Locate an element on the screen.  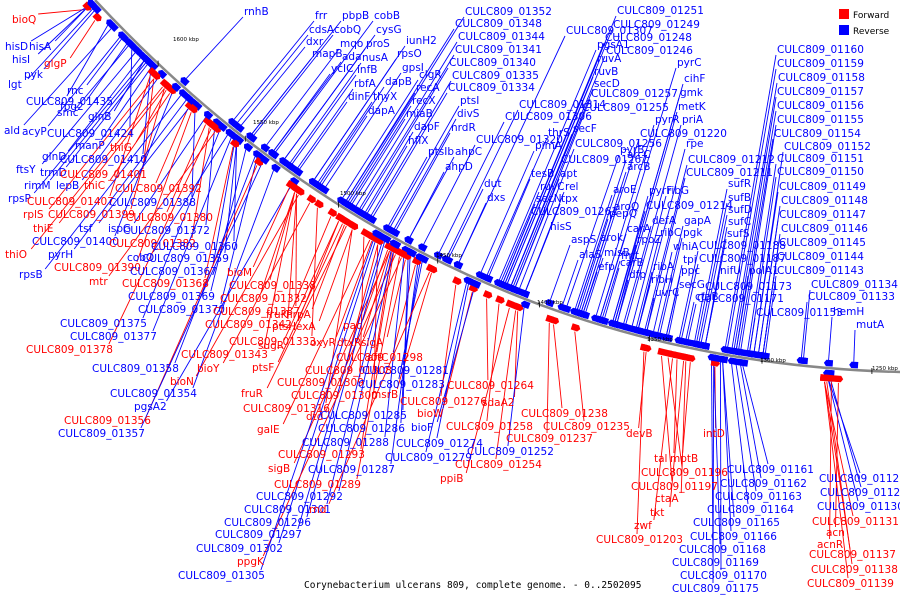
gene-label: CULC809_01157 is located at coordinates (820, 92).